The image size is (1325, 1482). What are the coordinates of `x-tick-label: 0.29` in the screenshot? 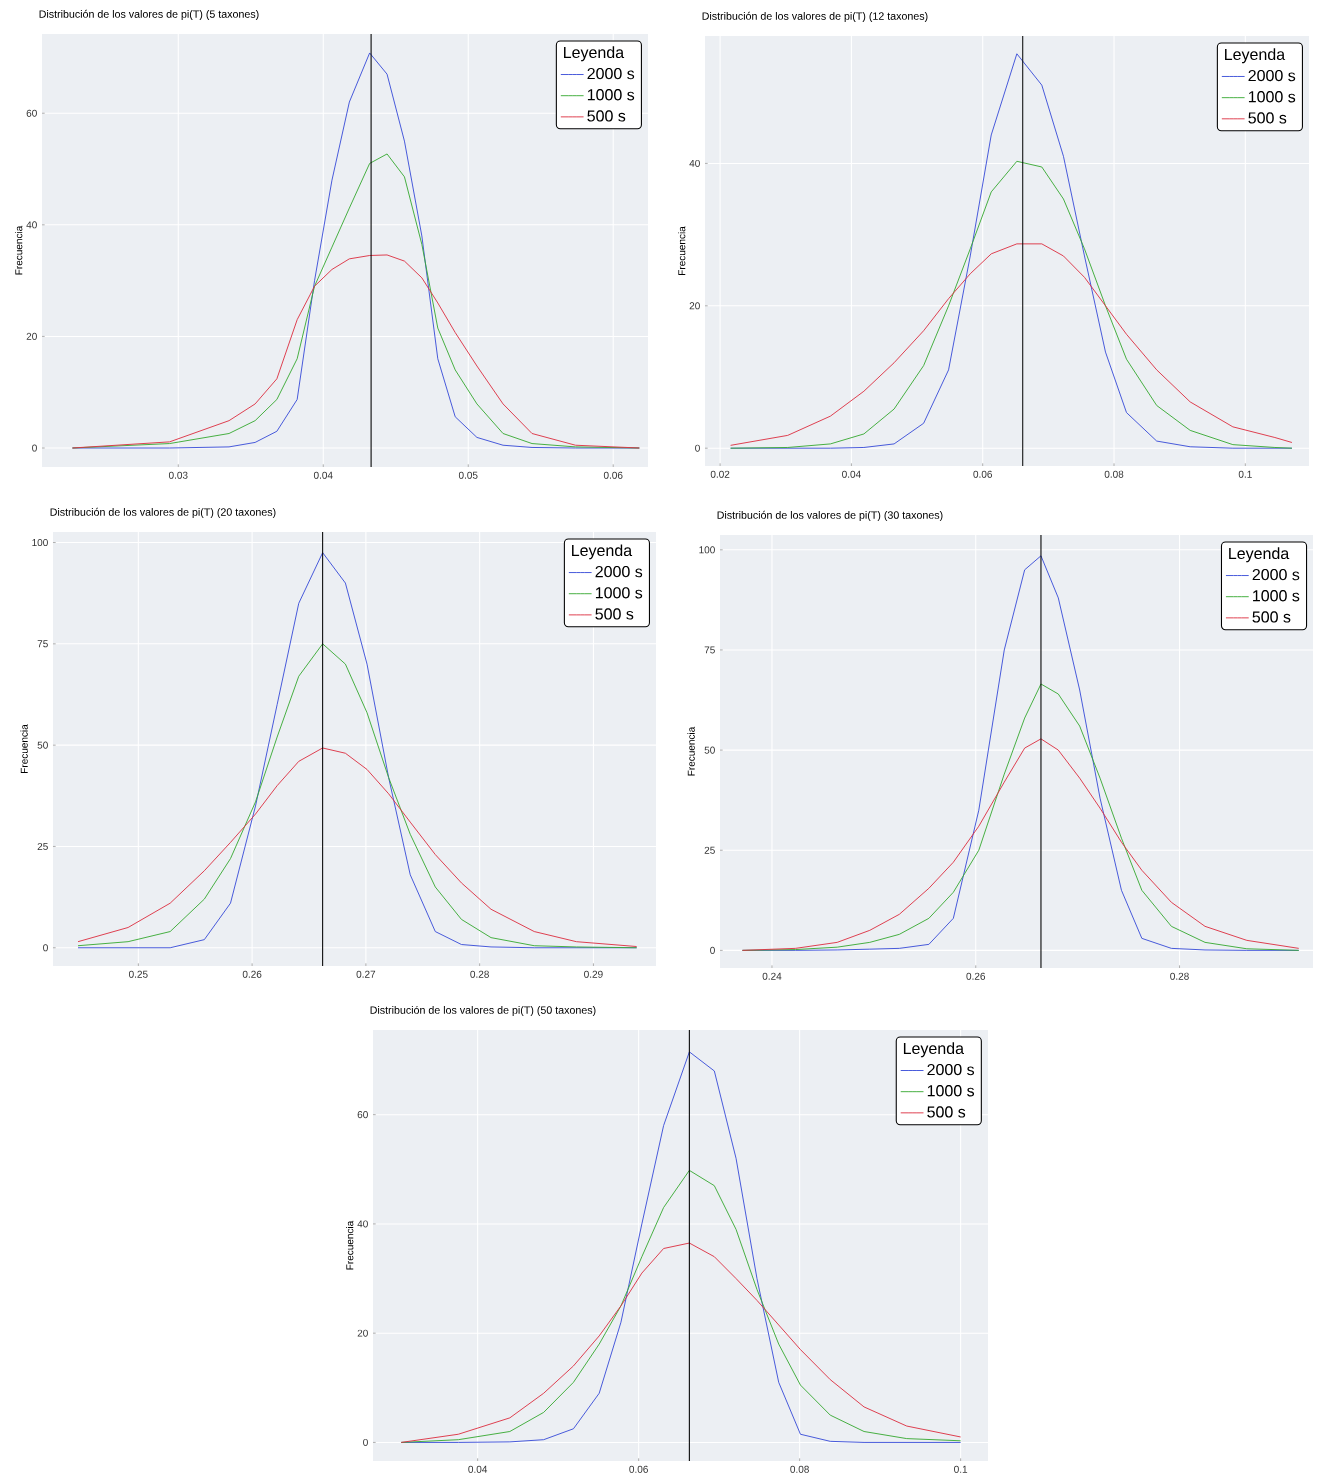 It's located at (593, 974).